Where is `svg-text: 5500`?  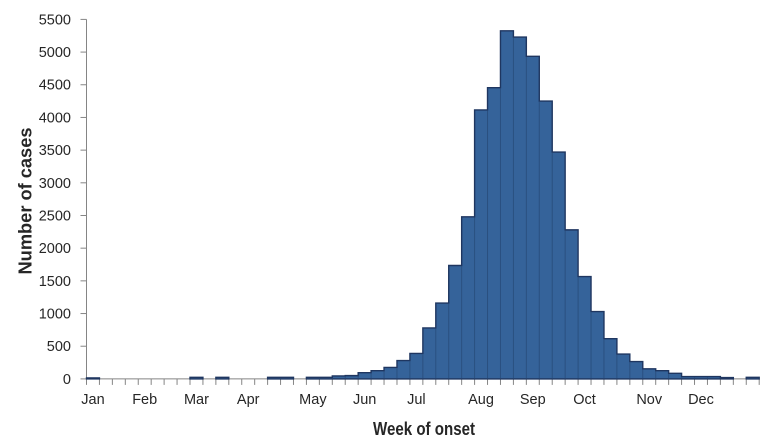 svg-text: 5500 is located at coordinates (55, 20).